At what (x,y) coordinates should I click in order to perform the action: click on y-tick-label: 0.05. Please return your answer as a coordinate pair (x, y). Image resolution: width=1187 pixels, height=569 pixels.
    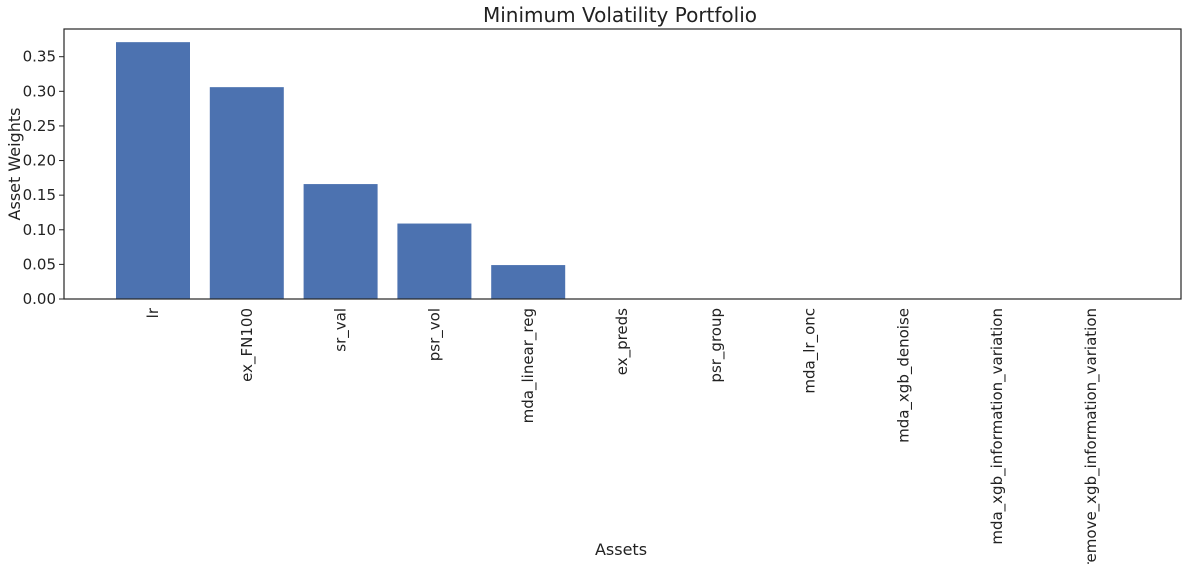
    Looking at the image, I should click on (39, 264).